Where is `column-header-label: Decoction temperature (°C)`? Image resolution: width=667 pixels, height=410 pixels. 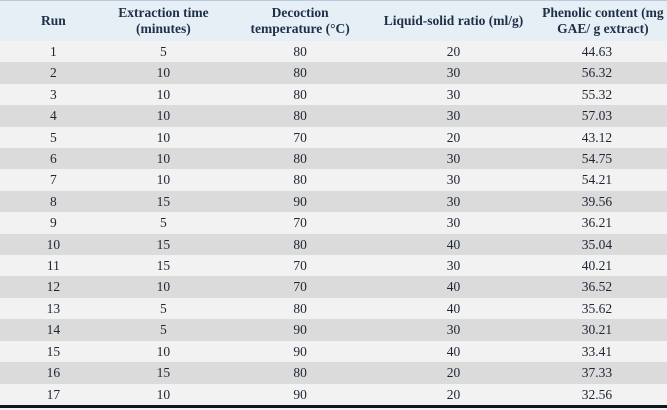
column-header-label: Decoction temperature (°C) is located at coordinates (300, 20).